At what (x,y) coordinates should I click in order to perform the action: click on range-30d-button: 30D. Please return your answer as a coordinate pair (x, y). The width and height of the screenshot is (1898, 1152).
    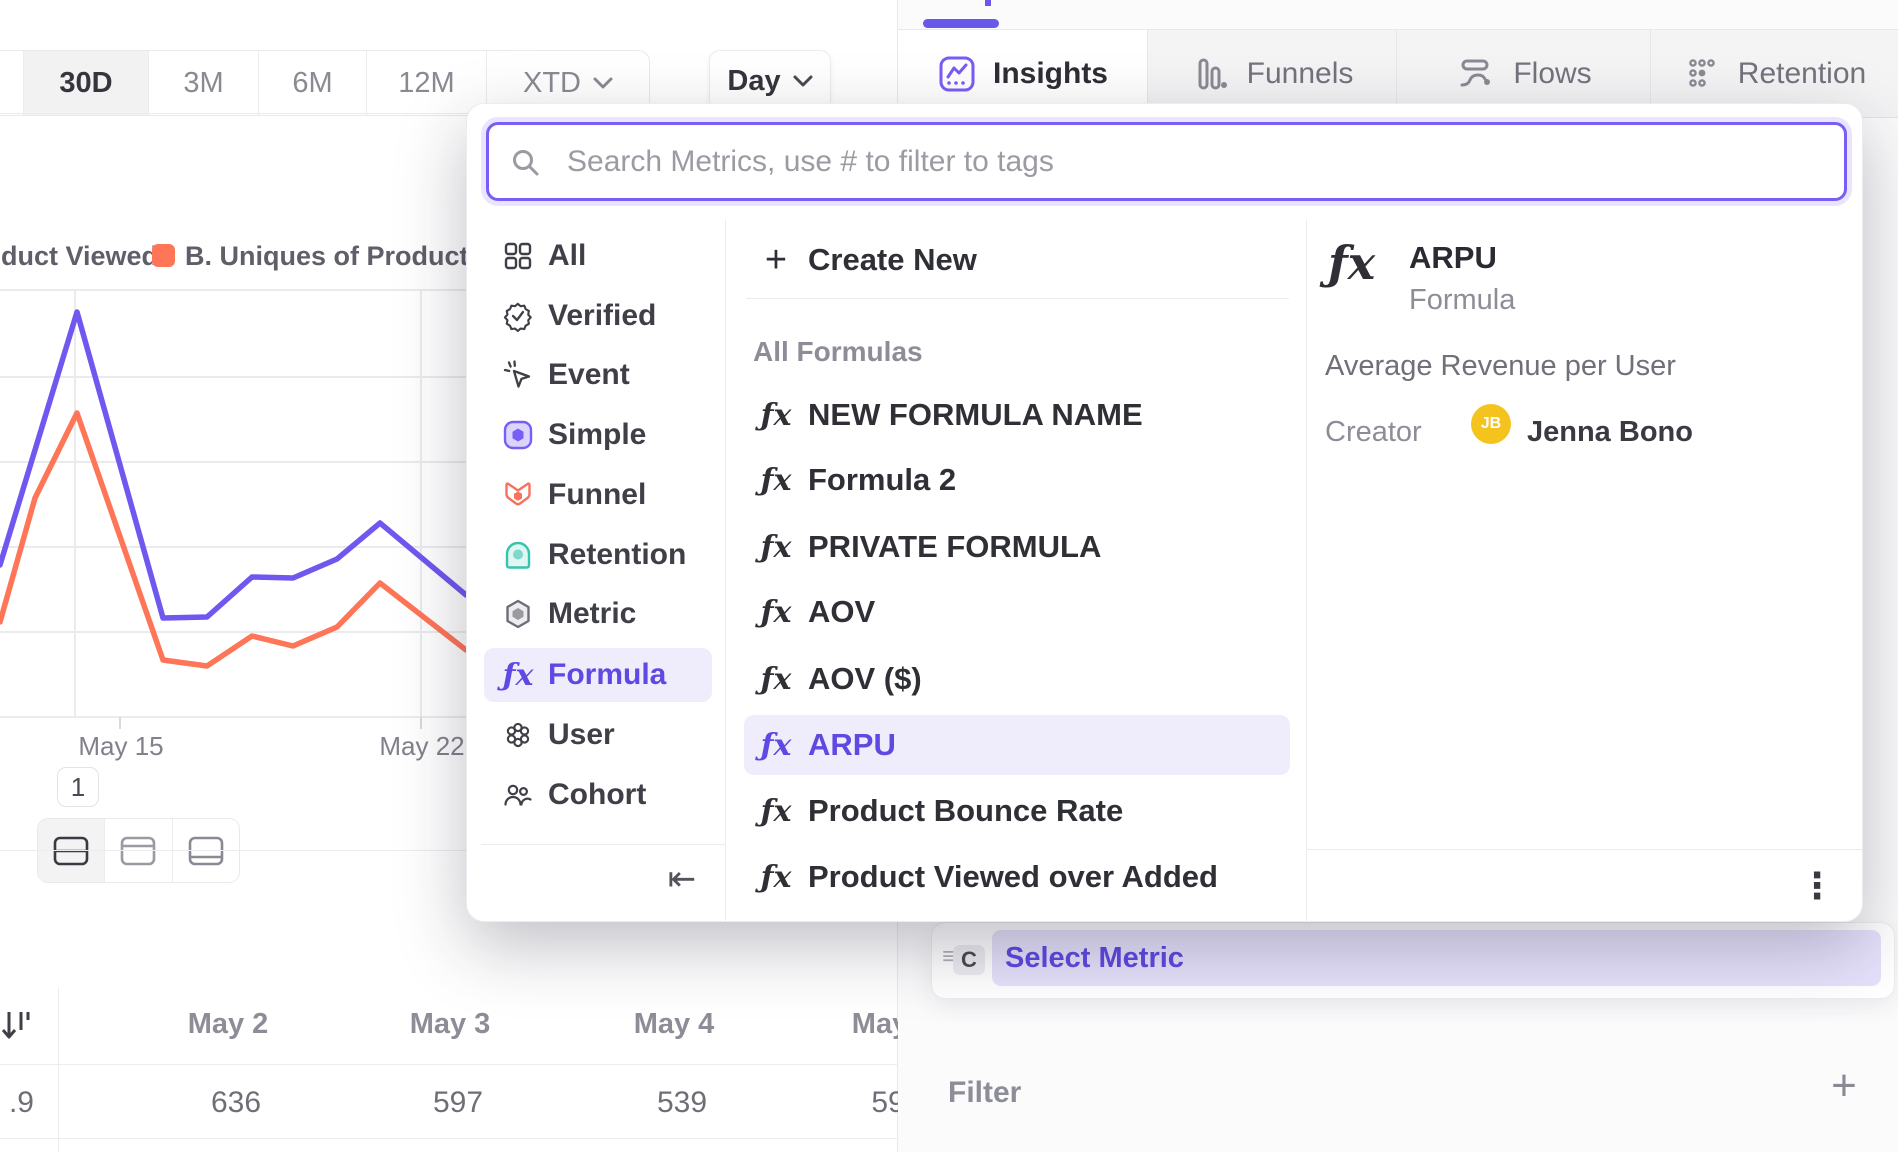
    Looking at the image, I should click on (86, 83).